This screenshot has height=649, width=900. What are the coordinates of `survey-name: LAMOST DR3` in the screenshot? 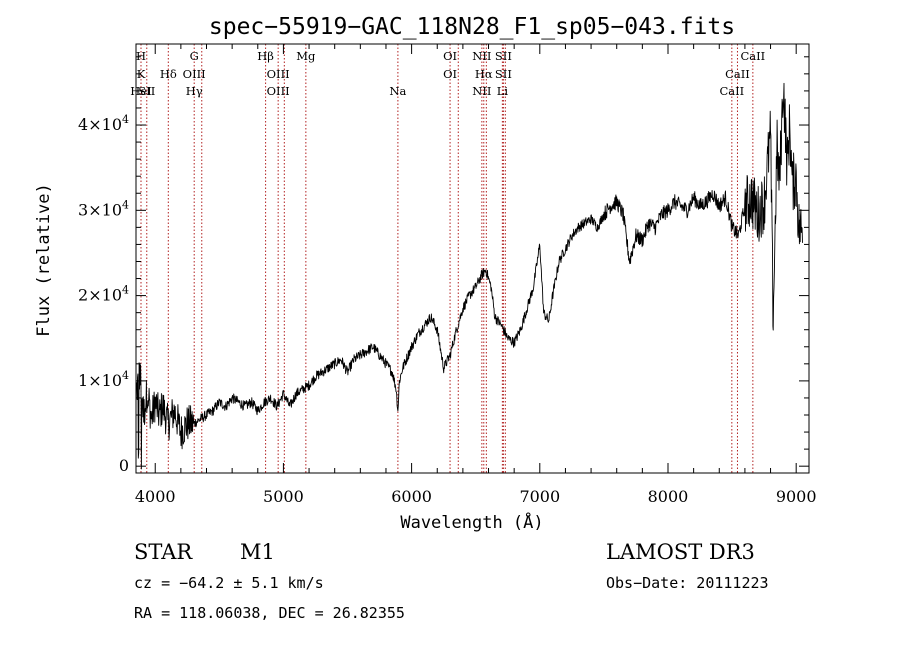 It's located at (680, 552).